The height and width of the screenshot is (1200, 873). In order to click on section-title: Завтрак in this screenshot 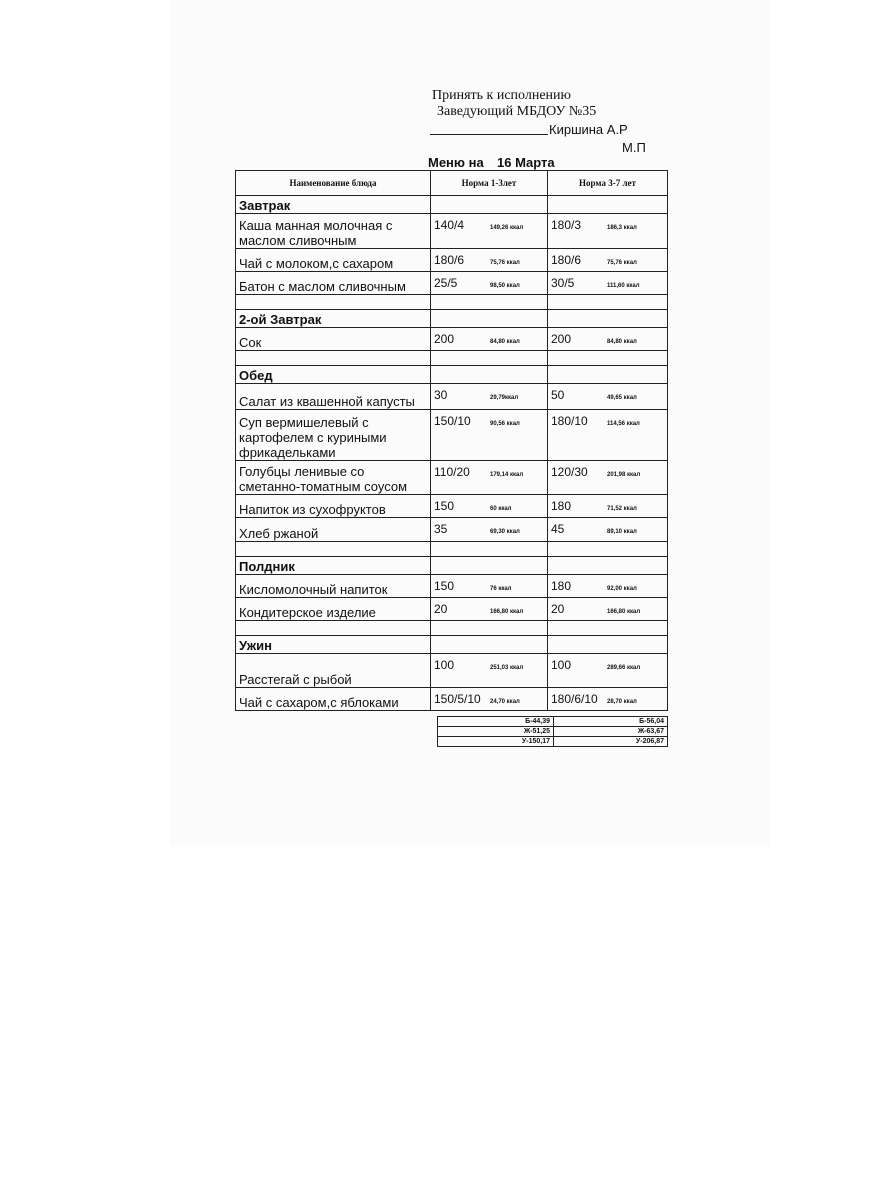, I will do `click(333, 204)`.